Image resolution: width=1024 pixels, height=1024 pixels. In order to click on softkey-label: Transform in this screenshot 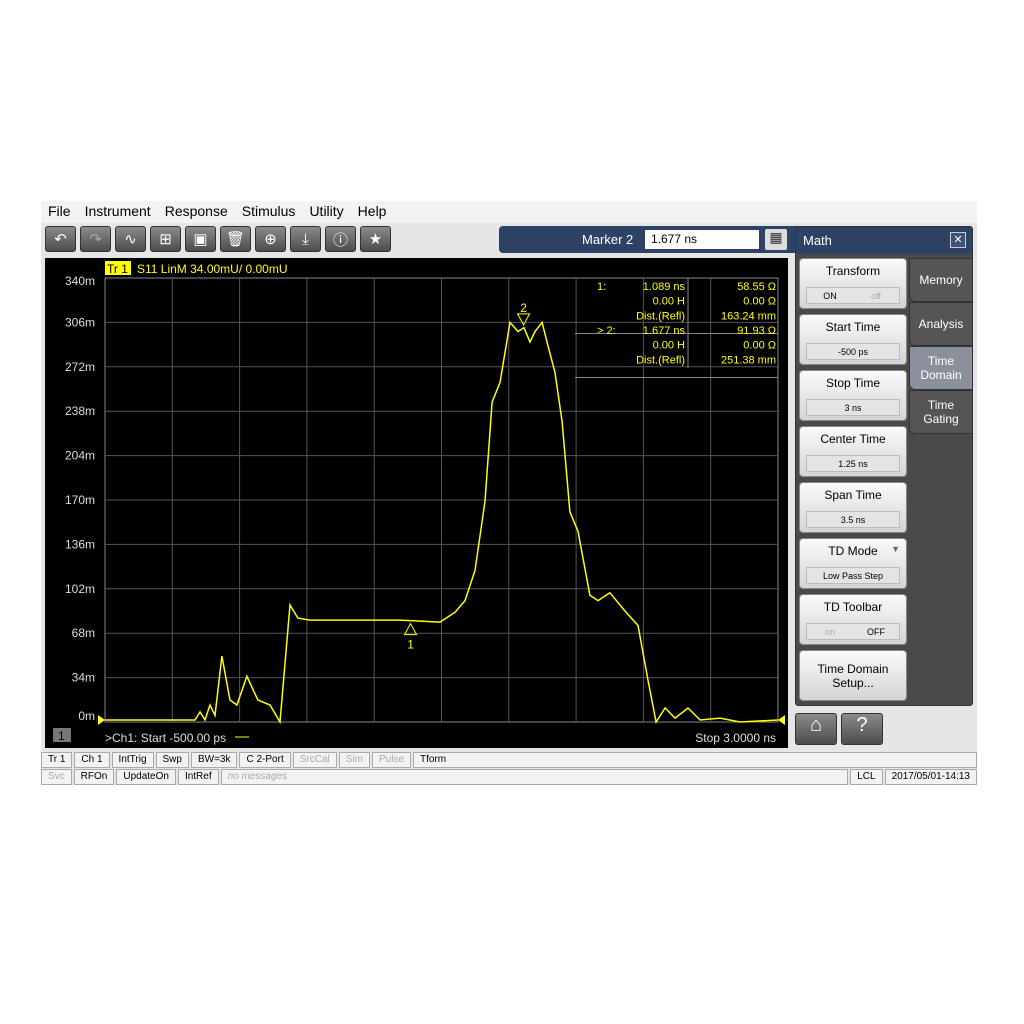, I will do `click(853, 271)`.